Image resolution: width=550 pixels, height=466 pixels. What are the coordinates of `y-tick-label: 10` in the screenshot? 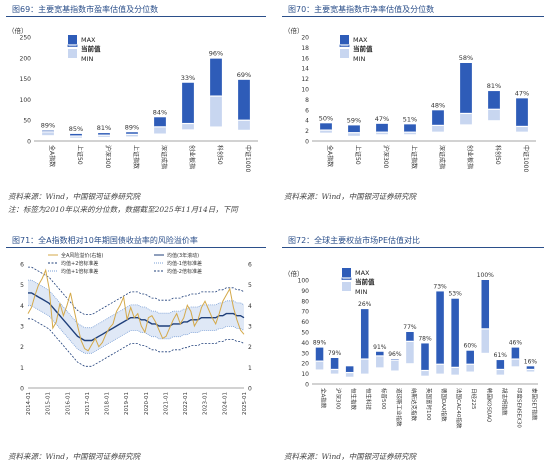 It's located at (305, 90).